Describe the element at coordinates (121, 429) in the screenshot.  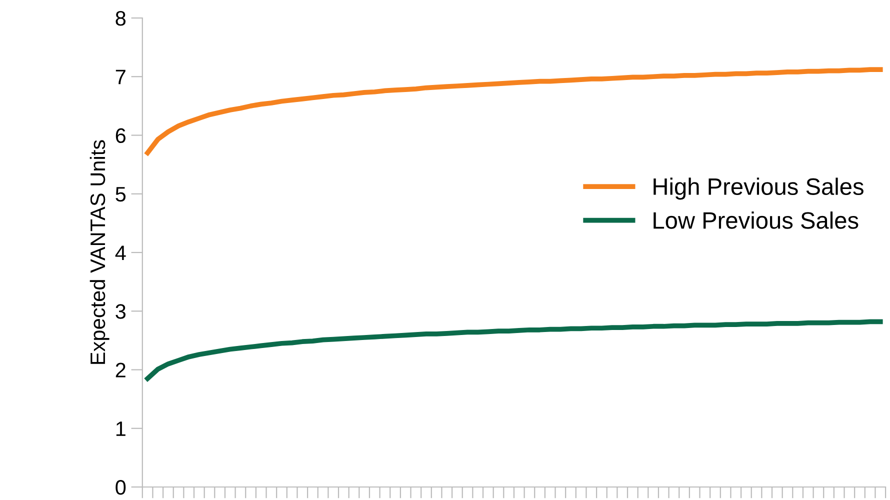
I see `y-tick-label: 1` at that location.